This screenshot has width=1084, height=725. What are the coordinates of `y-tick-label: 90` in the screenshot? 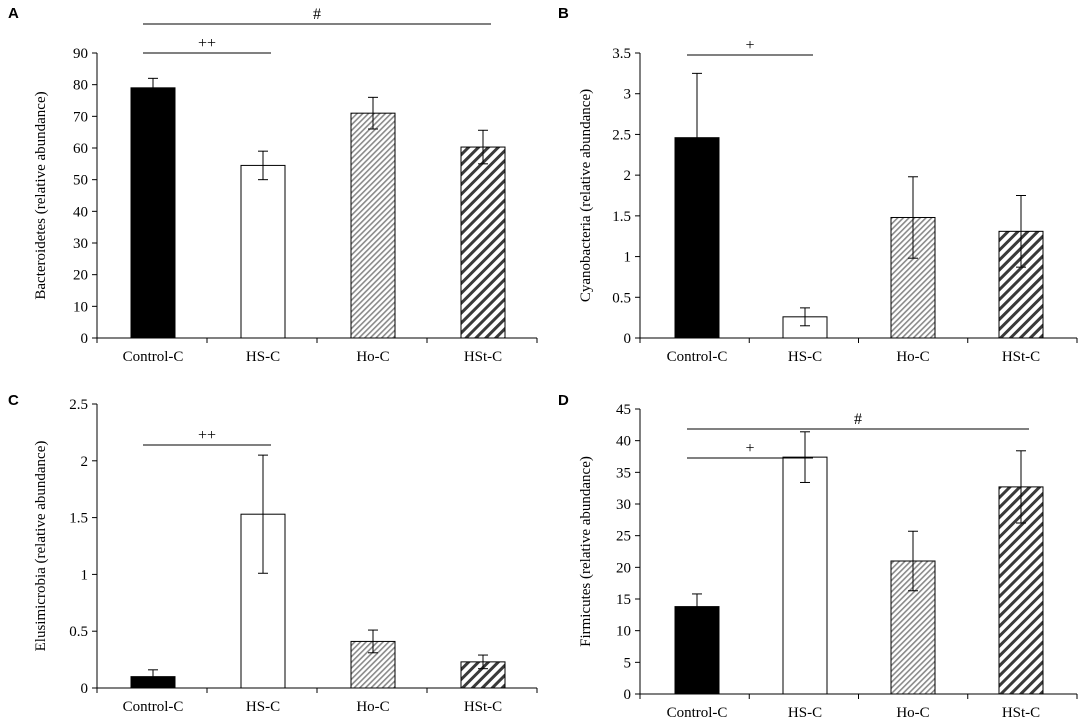 It's located at (80, 54).